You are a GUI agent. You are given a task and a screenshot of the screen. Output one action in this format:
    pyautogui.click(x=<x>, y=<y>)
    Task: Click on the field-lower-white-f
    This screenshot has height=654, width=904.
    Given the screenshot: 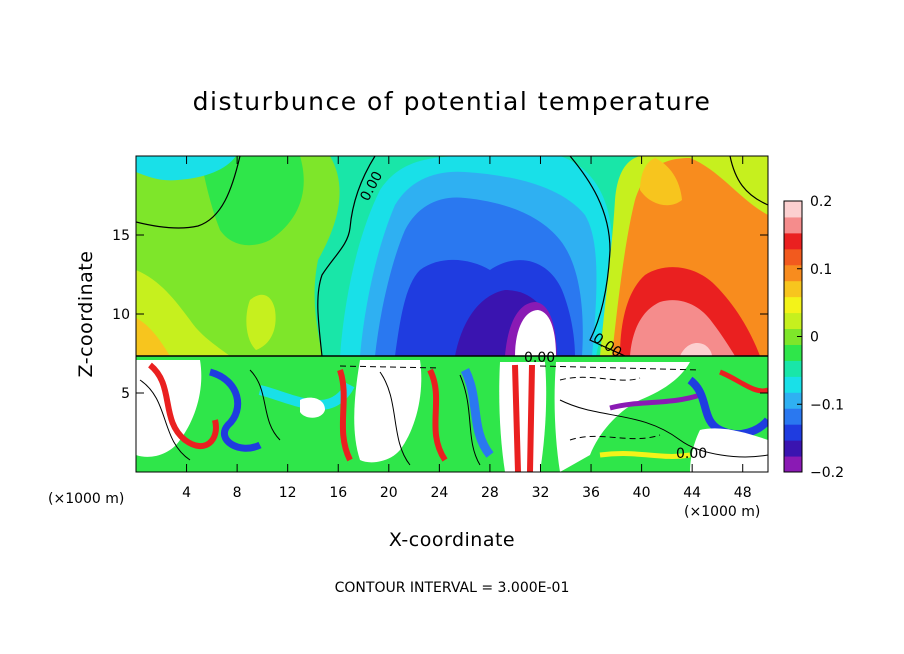 What is the action you would take?
    pyautogui.click(x=729, y=450)
    